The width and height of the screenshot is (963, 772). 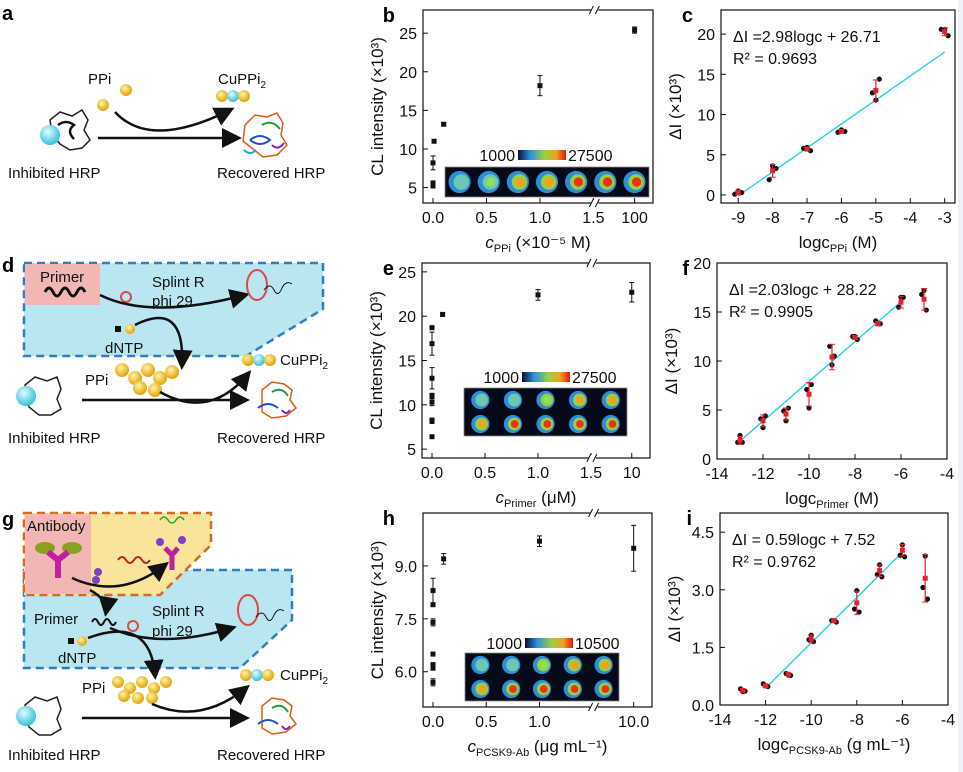 I want to click on dntp-icon, so click(x=125, y=329).